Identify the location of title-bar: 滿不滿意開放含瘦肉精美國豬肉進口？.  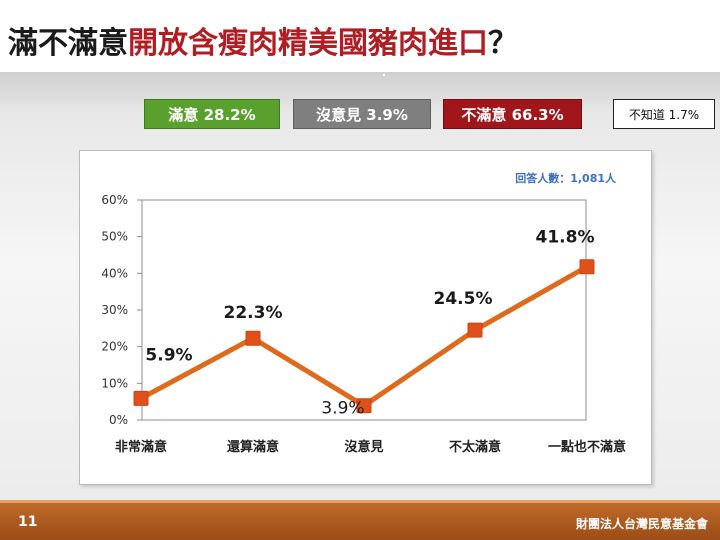
(360, 36).